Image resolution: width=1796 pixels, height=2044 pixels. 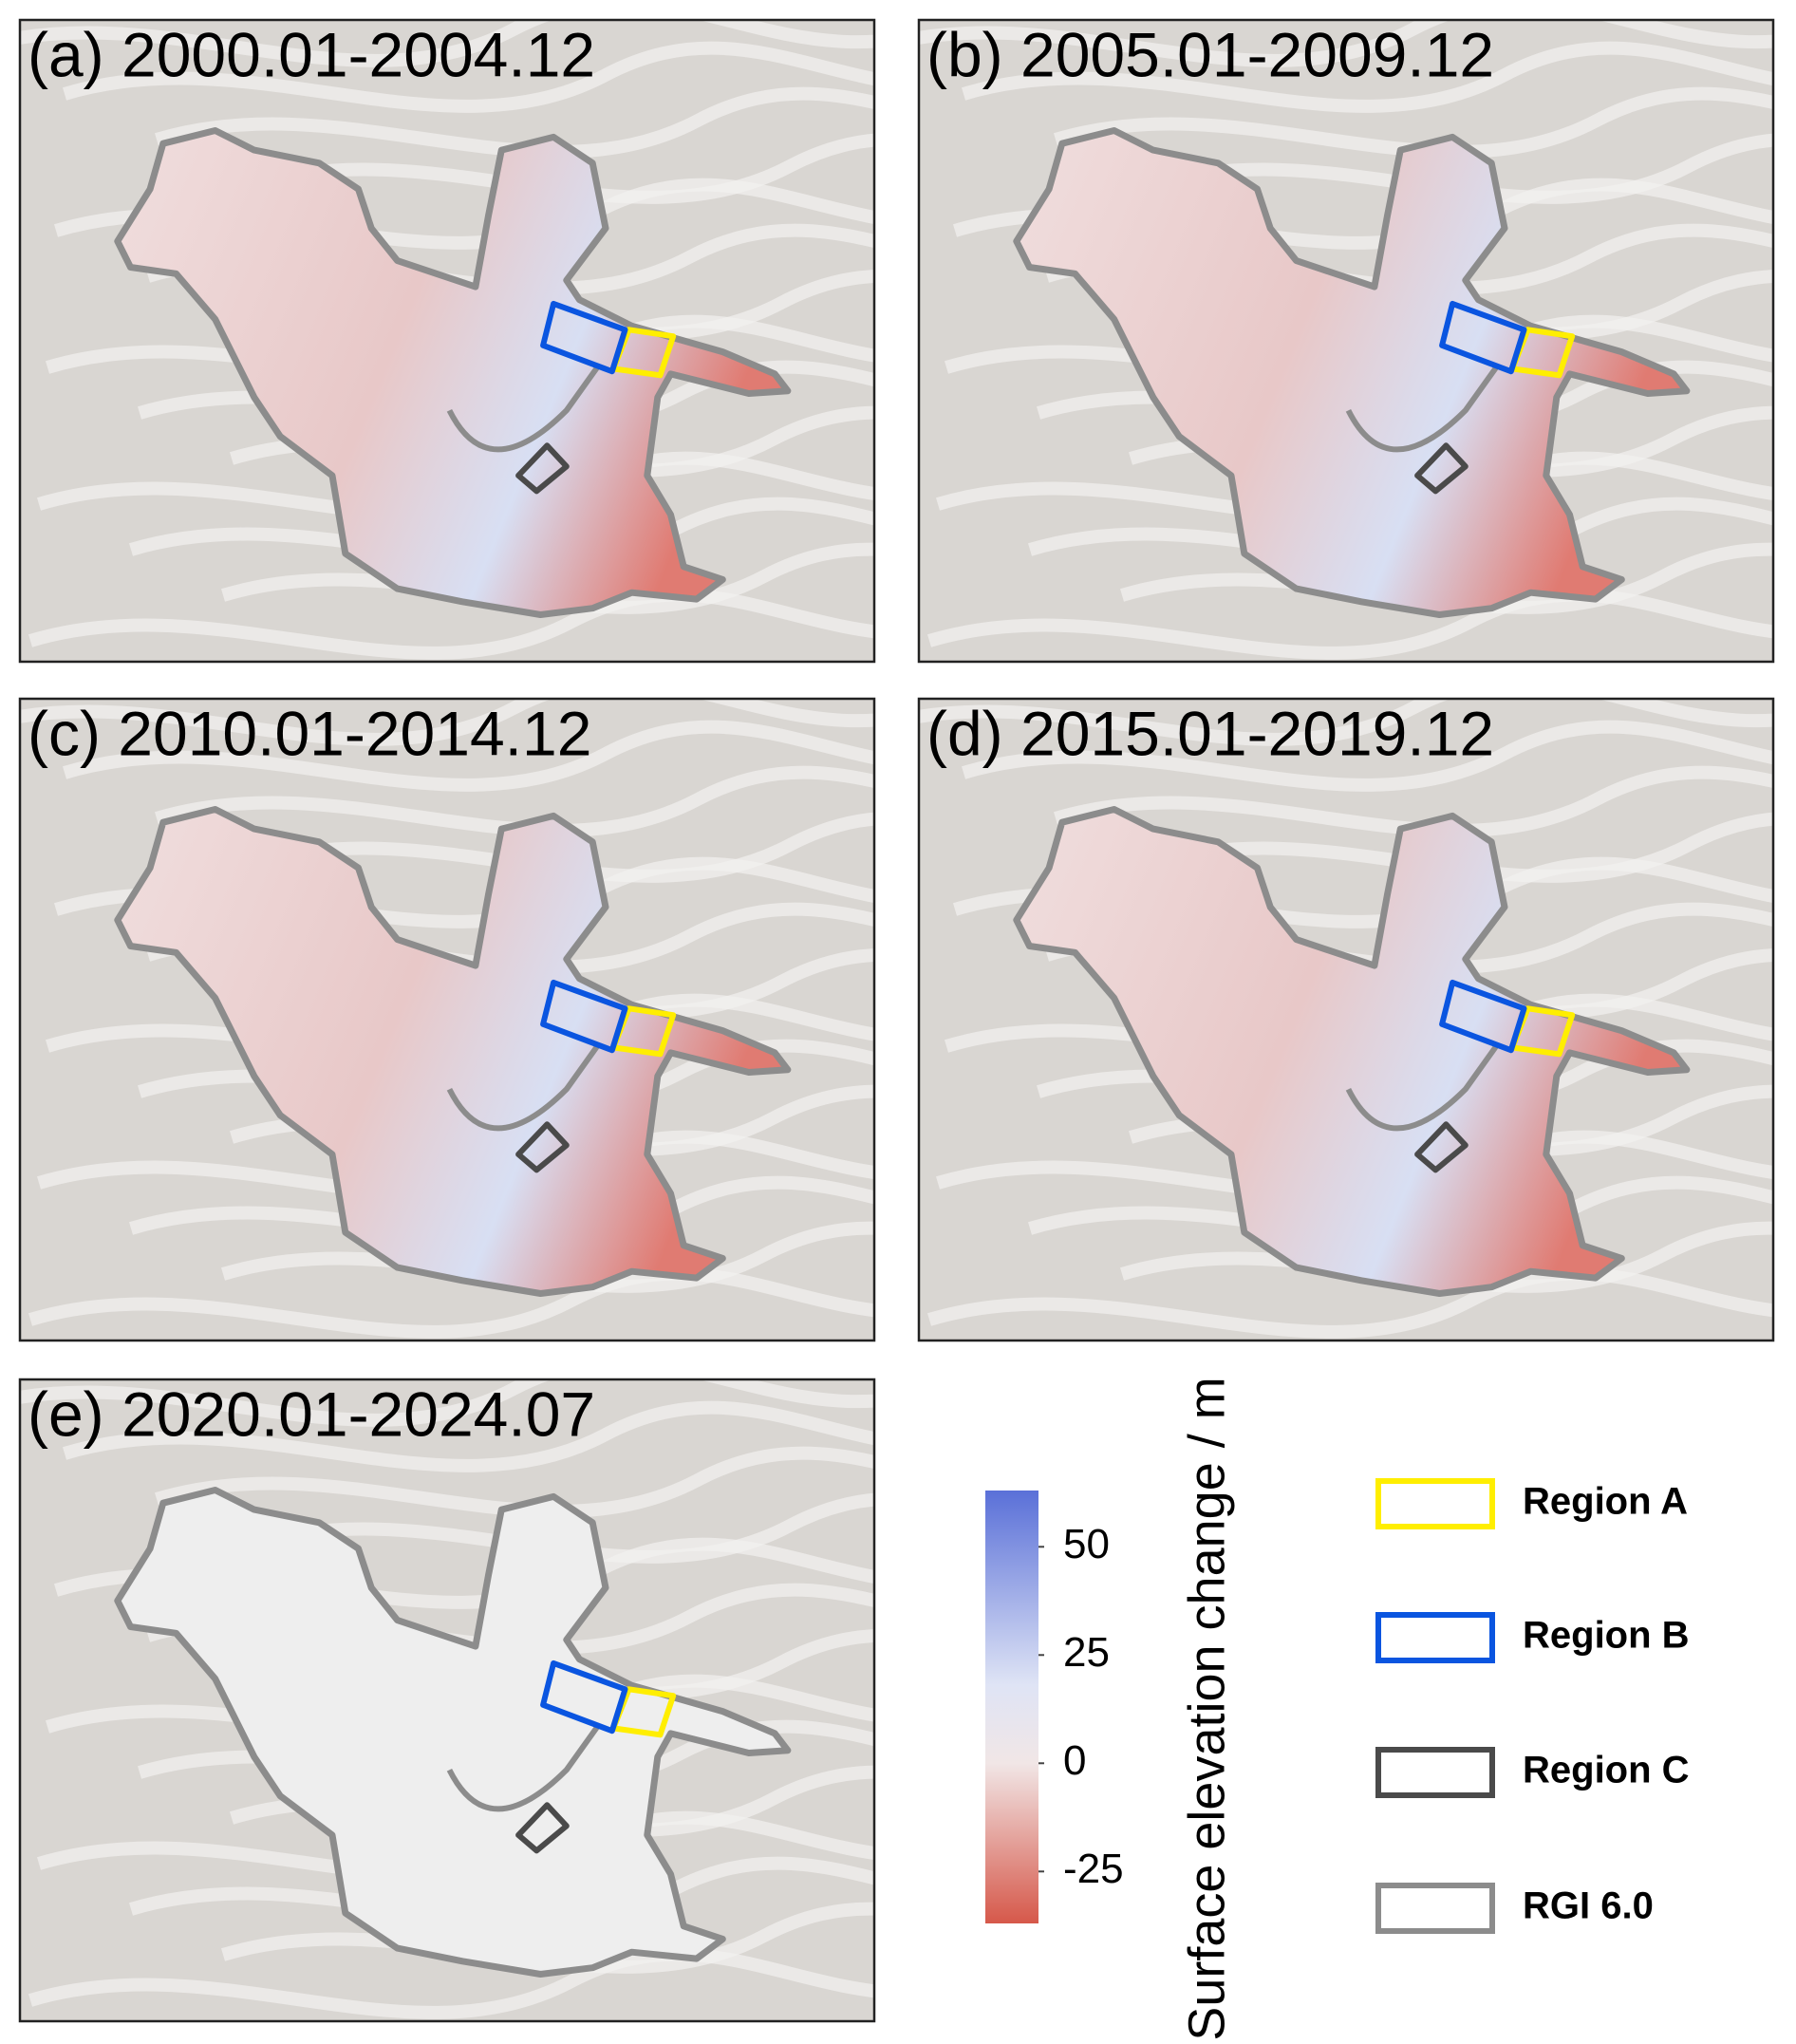 I want to click on panel-label: (e) 2020.01-2024.07, so click(x=311, y=1413).